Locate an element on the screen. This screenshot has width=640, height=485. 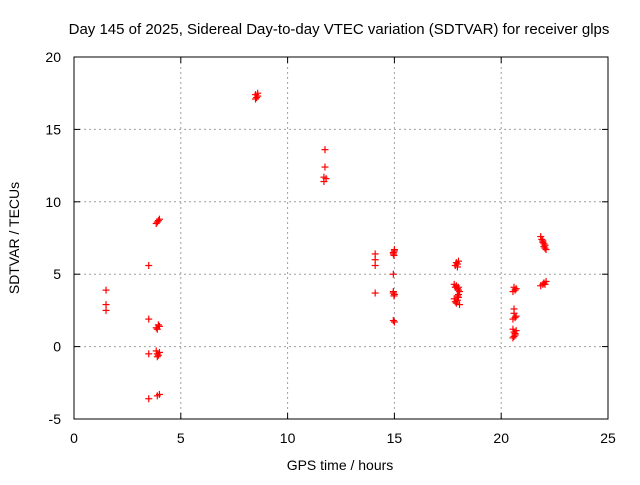
y-tick-label: 15 is located at coordinates (53, 129).